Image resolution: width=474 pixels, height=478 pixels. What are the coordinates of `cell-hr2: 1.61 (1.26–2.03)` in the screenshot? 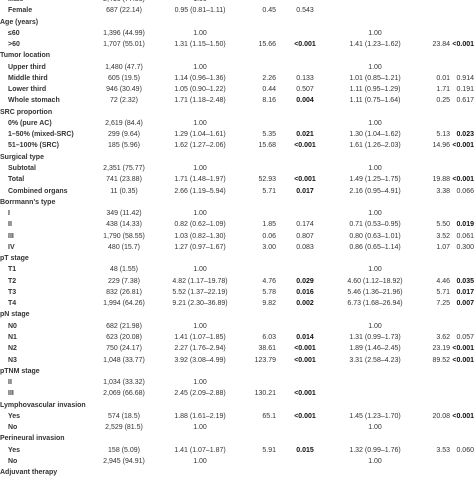 It's located at (375, 146).